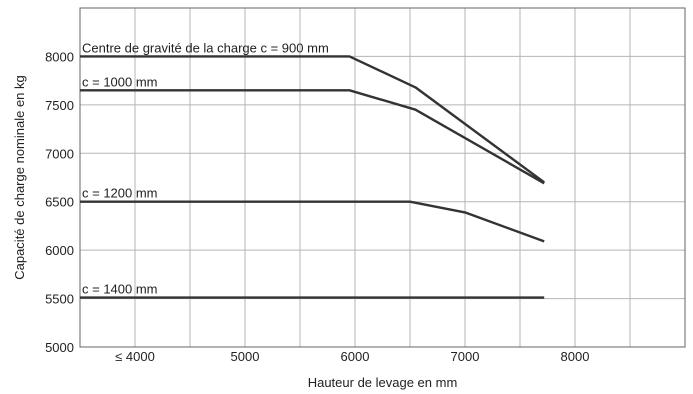 The height and width of the screenshot is (394, 693). What do you see at coordinates (383, 382) in the screenshot?
I see `x-axis-title: Hauteur de levage en mm` at bounding box center [383, 382].